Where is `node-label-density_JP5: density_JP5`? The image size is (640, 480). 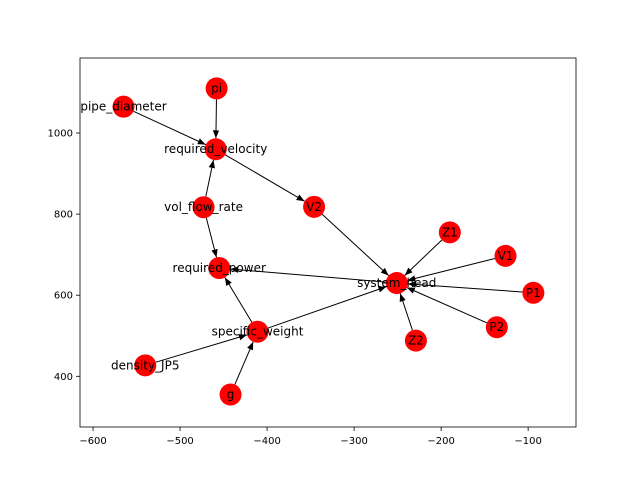 node-label-density_JP5: density_JP5 is located at coordinates (145, 365).